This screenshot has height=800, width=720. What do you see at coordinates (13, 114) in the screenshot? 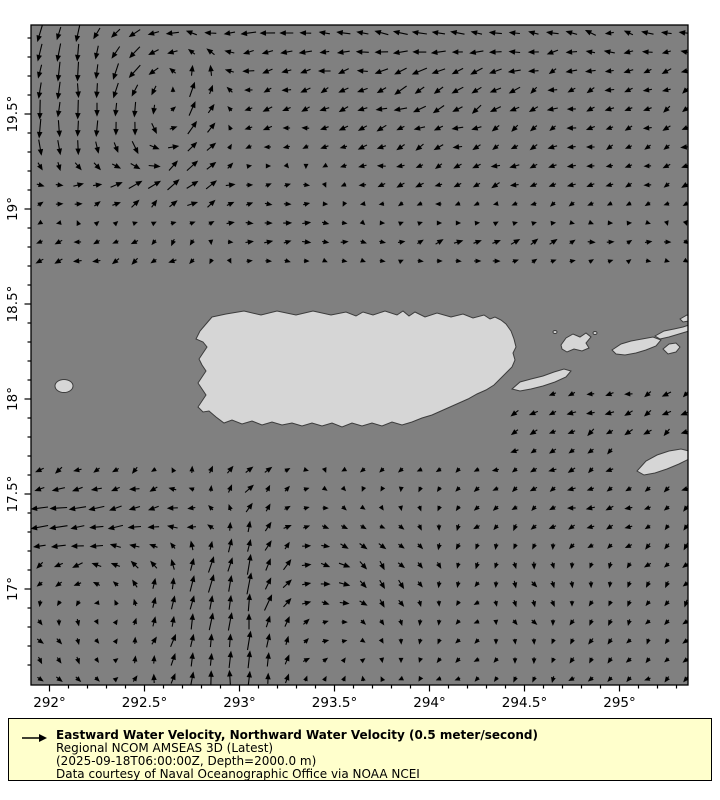
I see `y-tick-label: 19.5°` at bounding box center [13, 114].